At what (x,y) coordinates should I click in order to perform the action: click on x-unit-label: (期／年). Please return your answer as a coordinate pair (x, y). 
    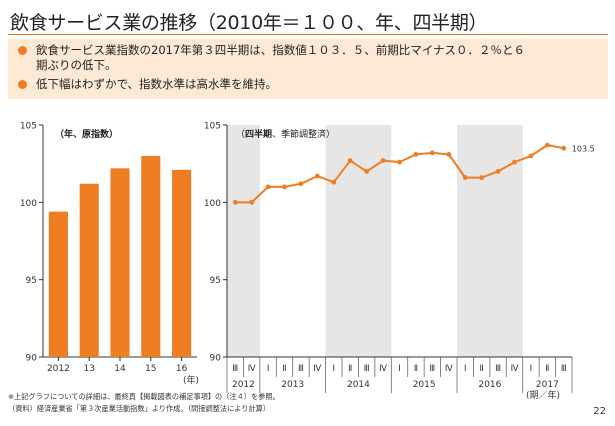
    Looking at the image, I should click on (543, 395).